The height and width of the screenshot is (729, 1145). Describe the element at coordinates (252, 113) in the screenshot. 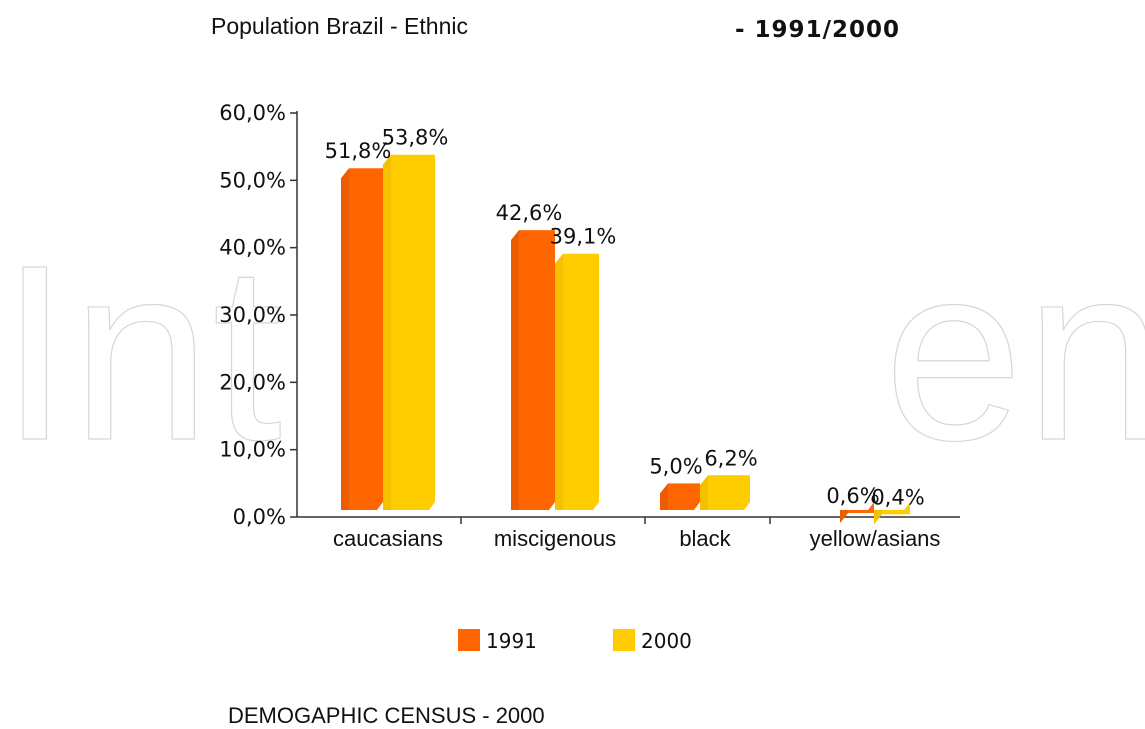

I see `y-tick-label: 60,0%` at that location.